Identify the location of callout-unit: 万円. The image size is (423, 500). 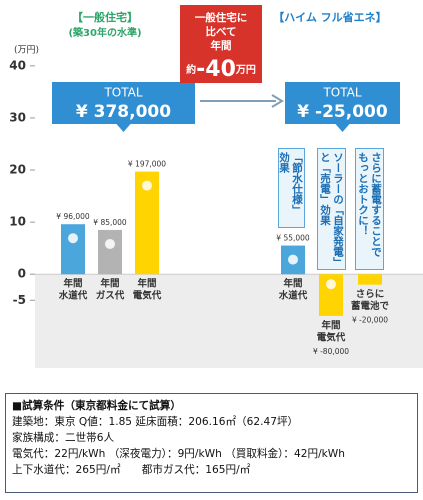
(245, 70).